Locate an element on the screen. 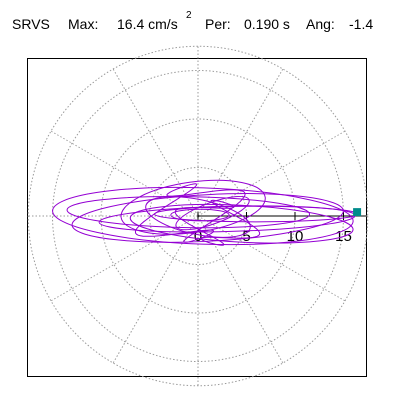  radial-tick-label: 5 is located at coordinates (246, 236).